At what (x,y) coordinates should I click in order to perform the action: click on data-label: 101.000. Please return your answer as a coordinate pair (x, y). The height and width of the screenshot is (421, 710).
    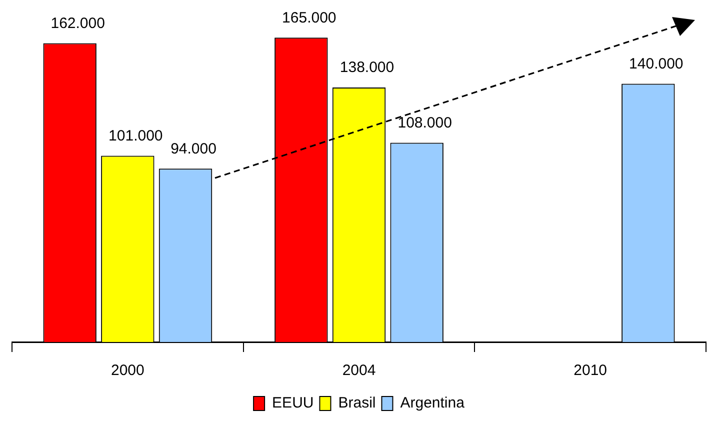
    Looking at the image, I should click on (135, 135).